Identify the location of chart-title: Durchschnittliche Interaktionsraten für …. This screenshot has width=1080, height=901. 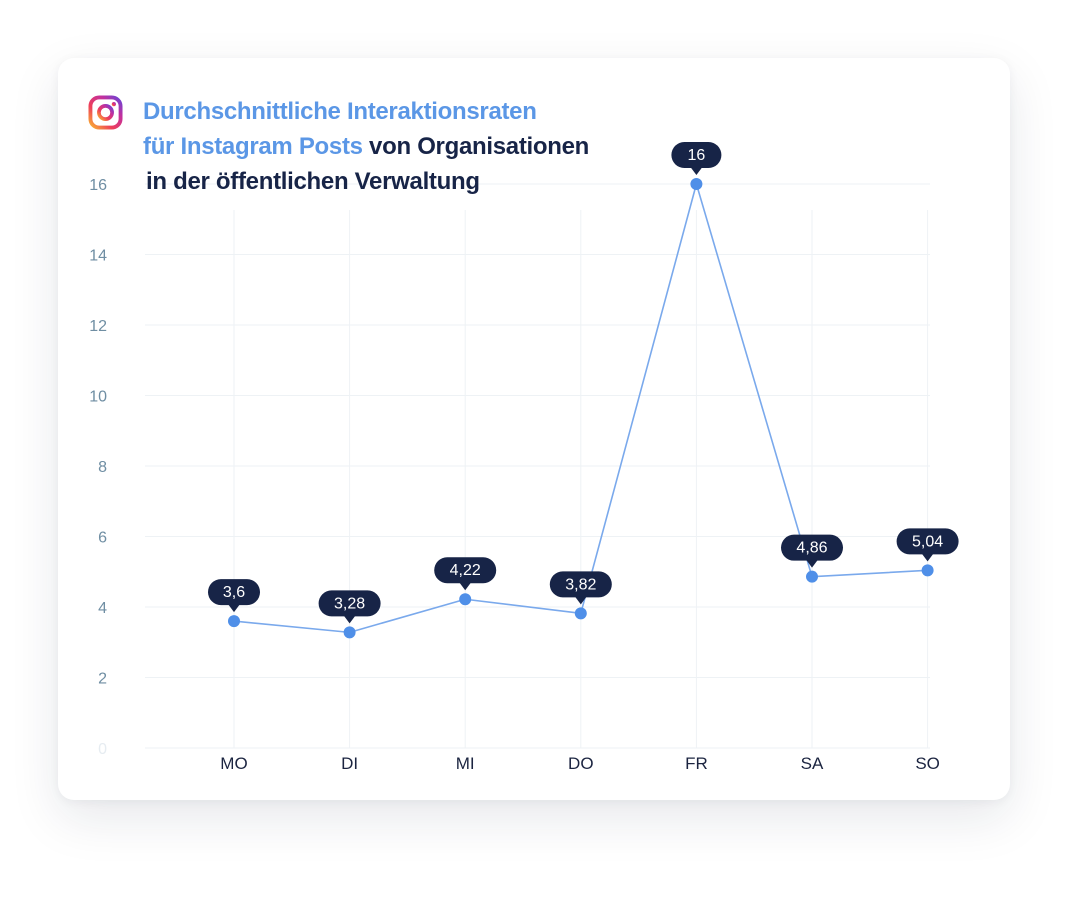
(366, 146).